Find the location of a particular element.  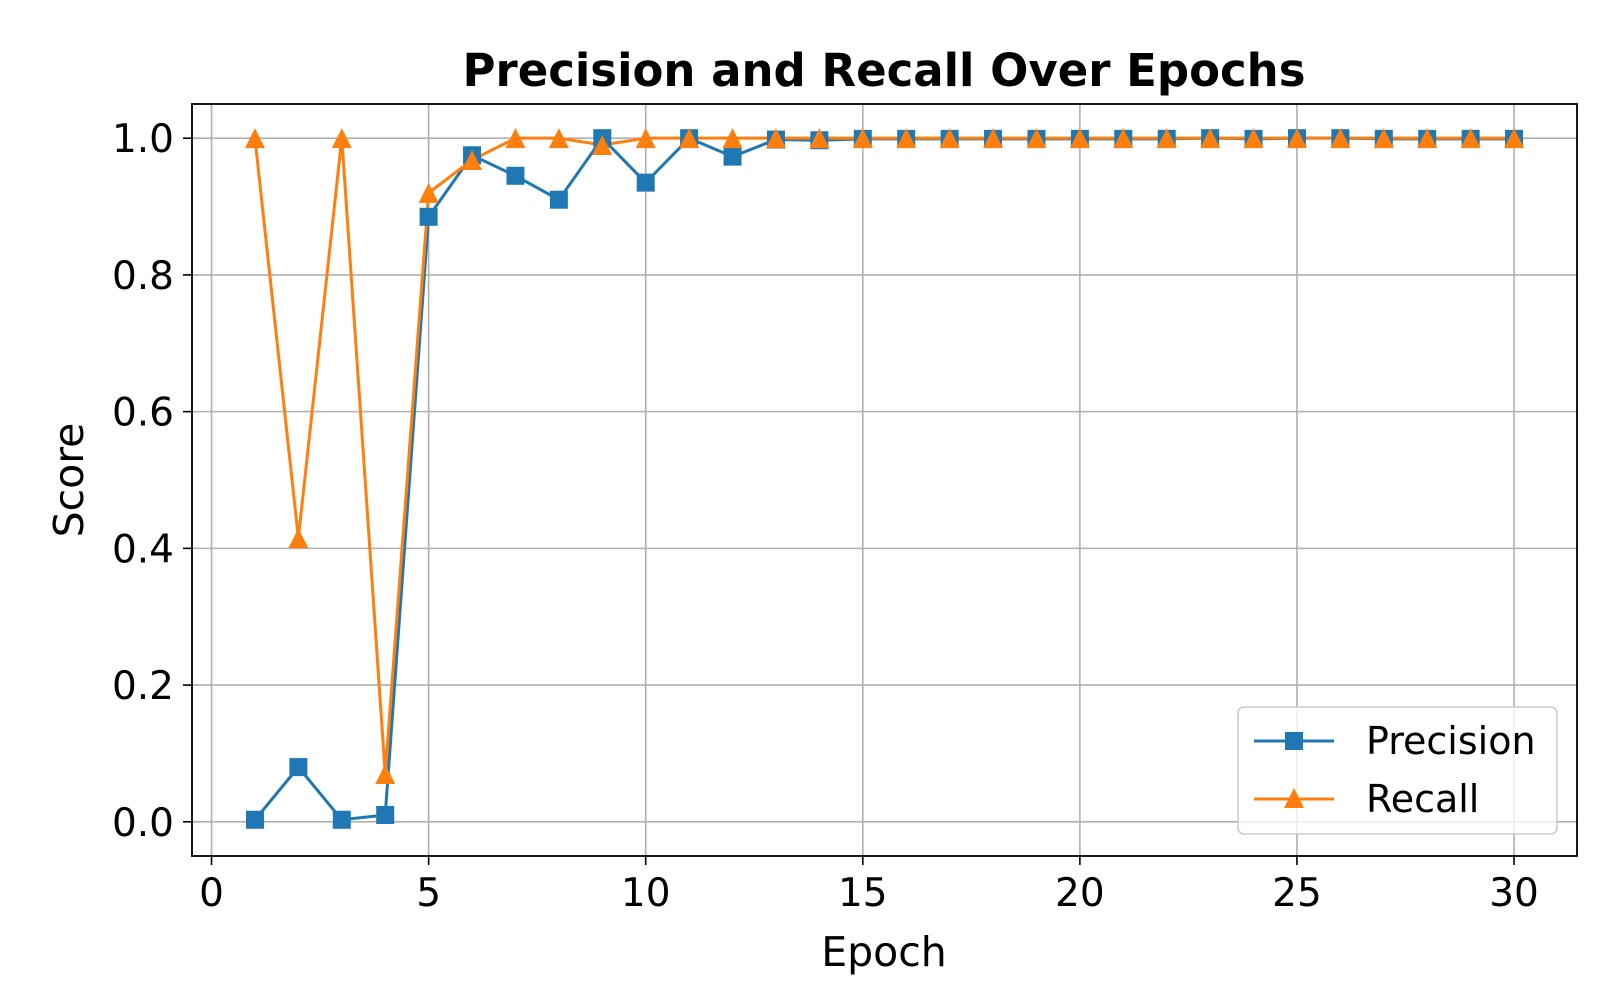

legend-label-recall: Recall is located at coordinates (1422, 799).